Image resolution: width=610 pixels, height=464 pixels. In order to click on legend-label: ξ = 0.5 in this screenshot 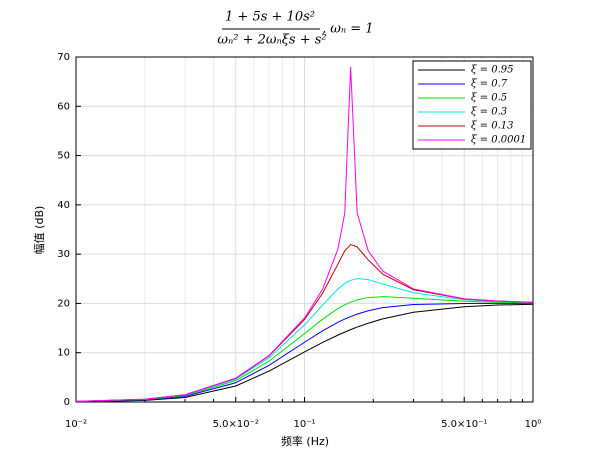, I will do `click(489, 98)`.